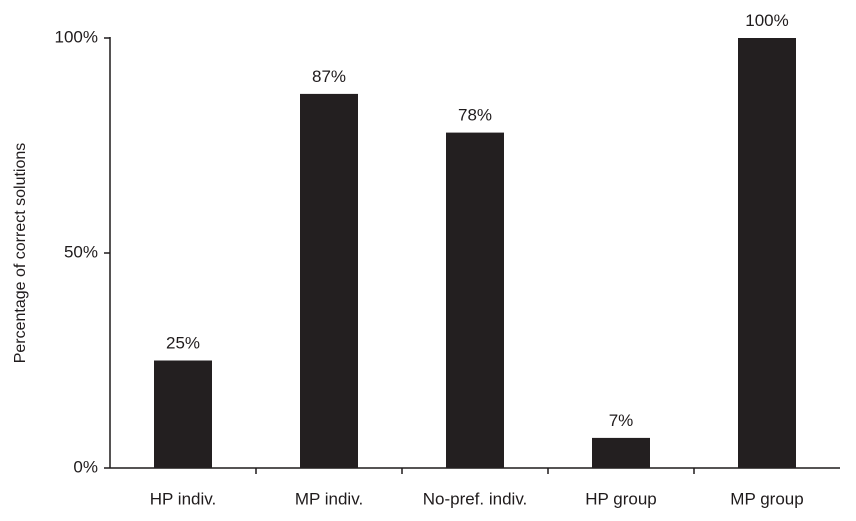 The height and width of the screenshot is (521, 856). Describe the element at coordinates (621, 498) in the screenshot. I see `x-tick-label: HP group` at that location.